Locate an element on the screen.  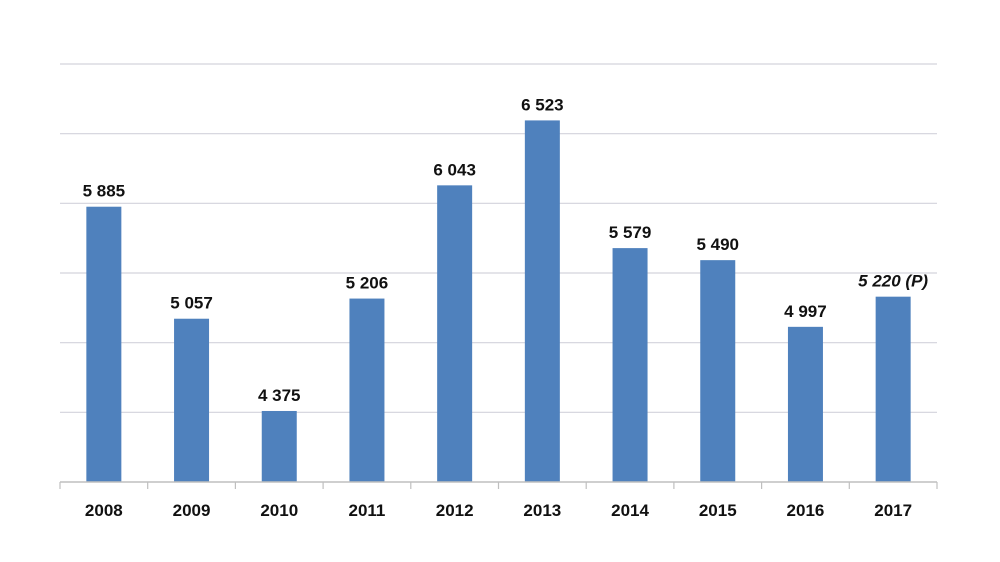
bar-2010 is located at coordinates (279, 446).